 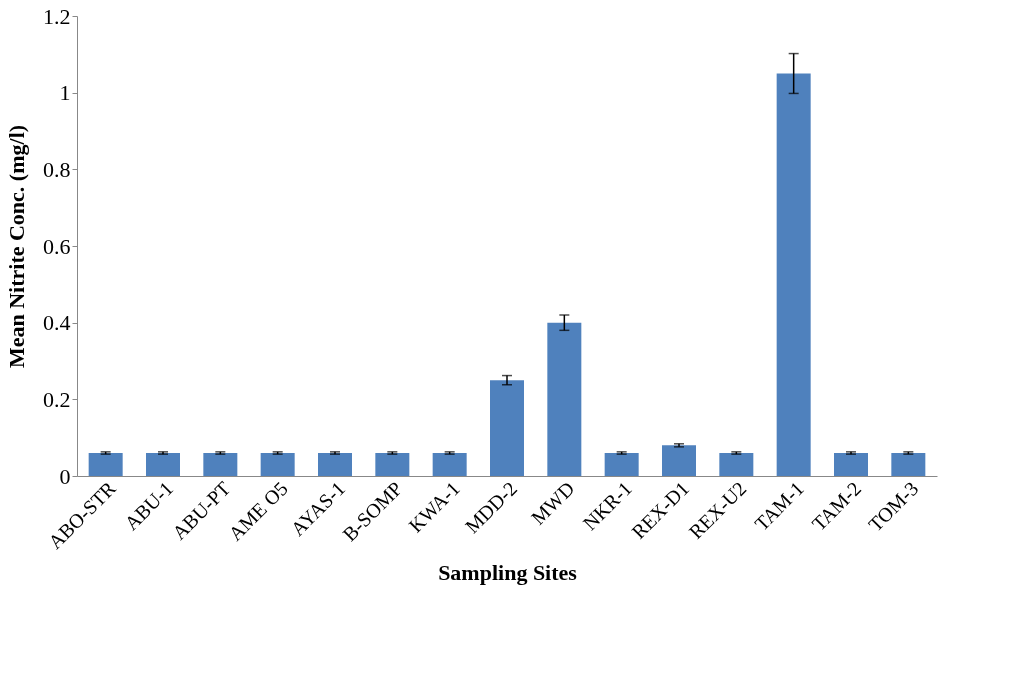 What do you see at coordinates (57, 323) in the screenshot?
I see `y-tick-label: 0.4` at bounding box center [57, 323].